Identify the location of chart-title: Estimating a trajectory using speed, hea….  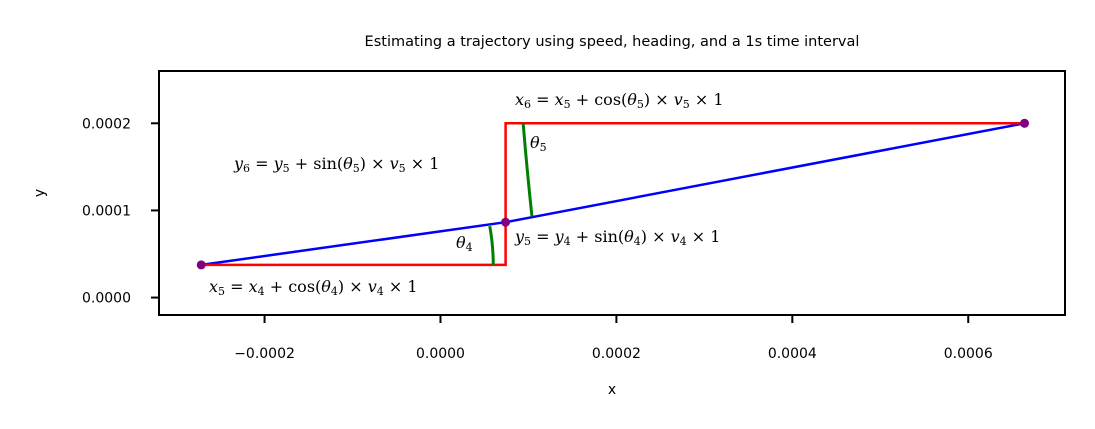
(612, 42).